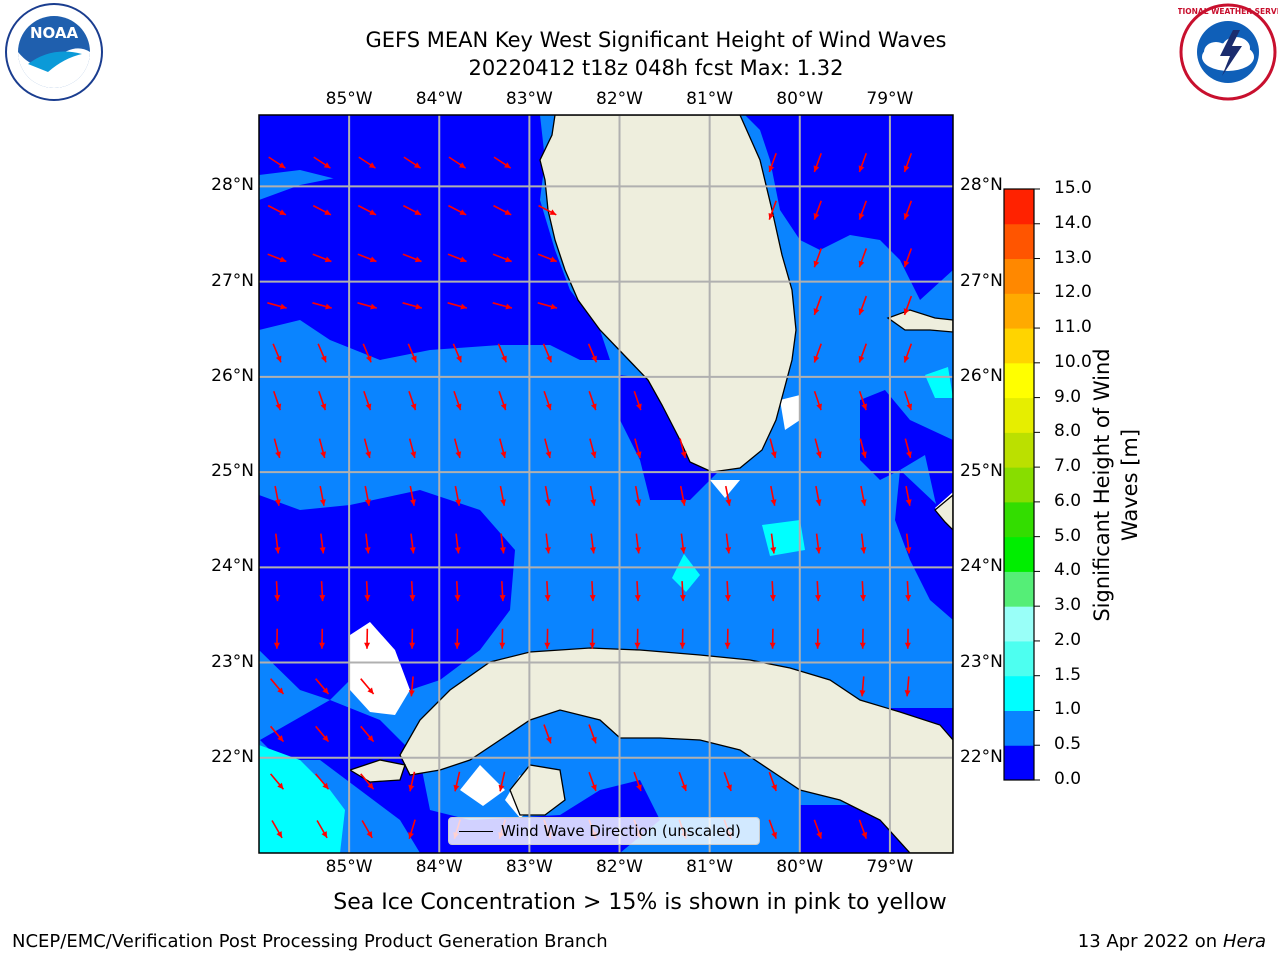  What do you see at coordinates (1068, 500) in the screenshot?
I see `colorbar-tick-label: 6.0` at bounding box center [1068, 500].